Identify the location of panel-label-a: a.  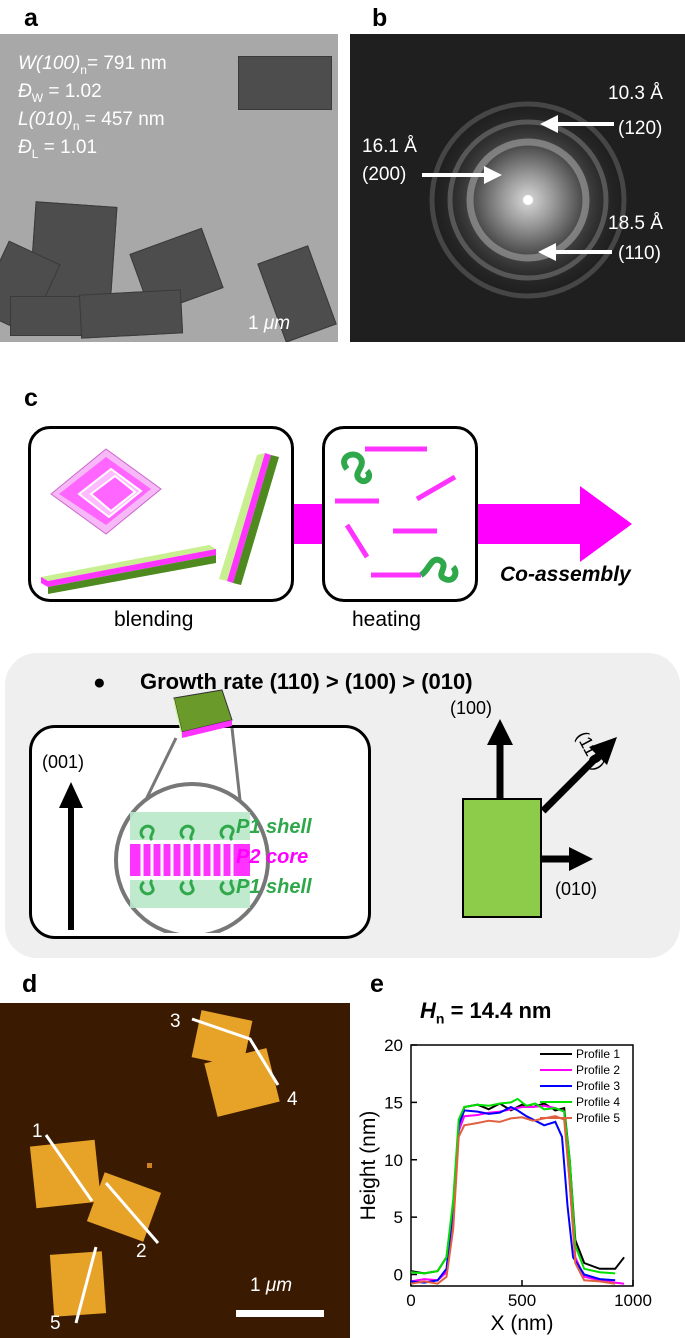
(31, 18).